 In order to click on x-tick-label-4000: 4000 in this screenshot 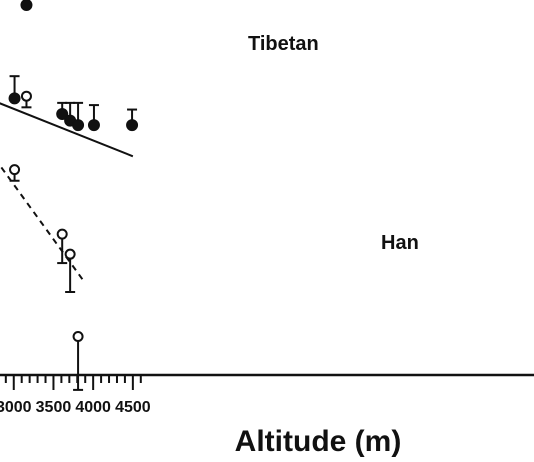, I will do `click(93, 407)`.